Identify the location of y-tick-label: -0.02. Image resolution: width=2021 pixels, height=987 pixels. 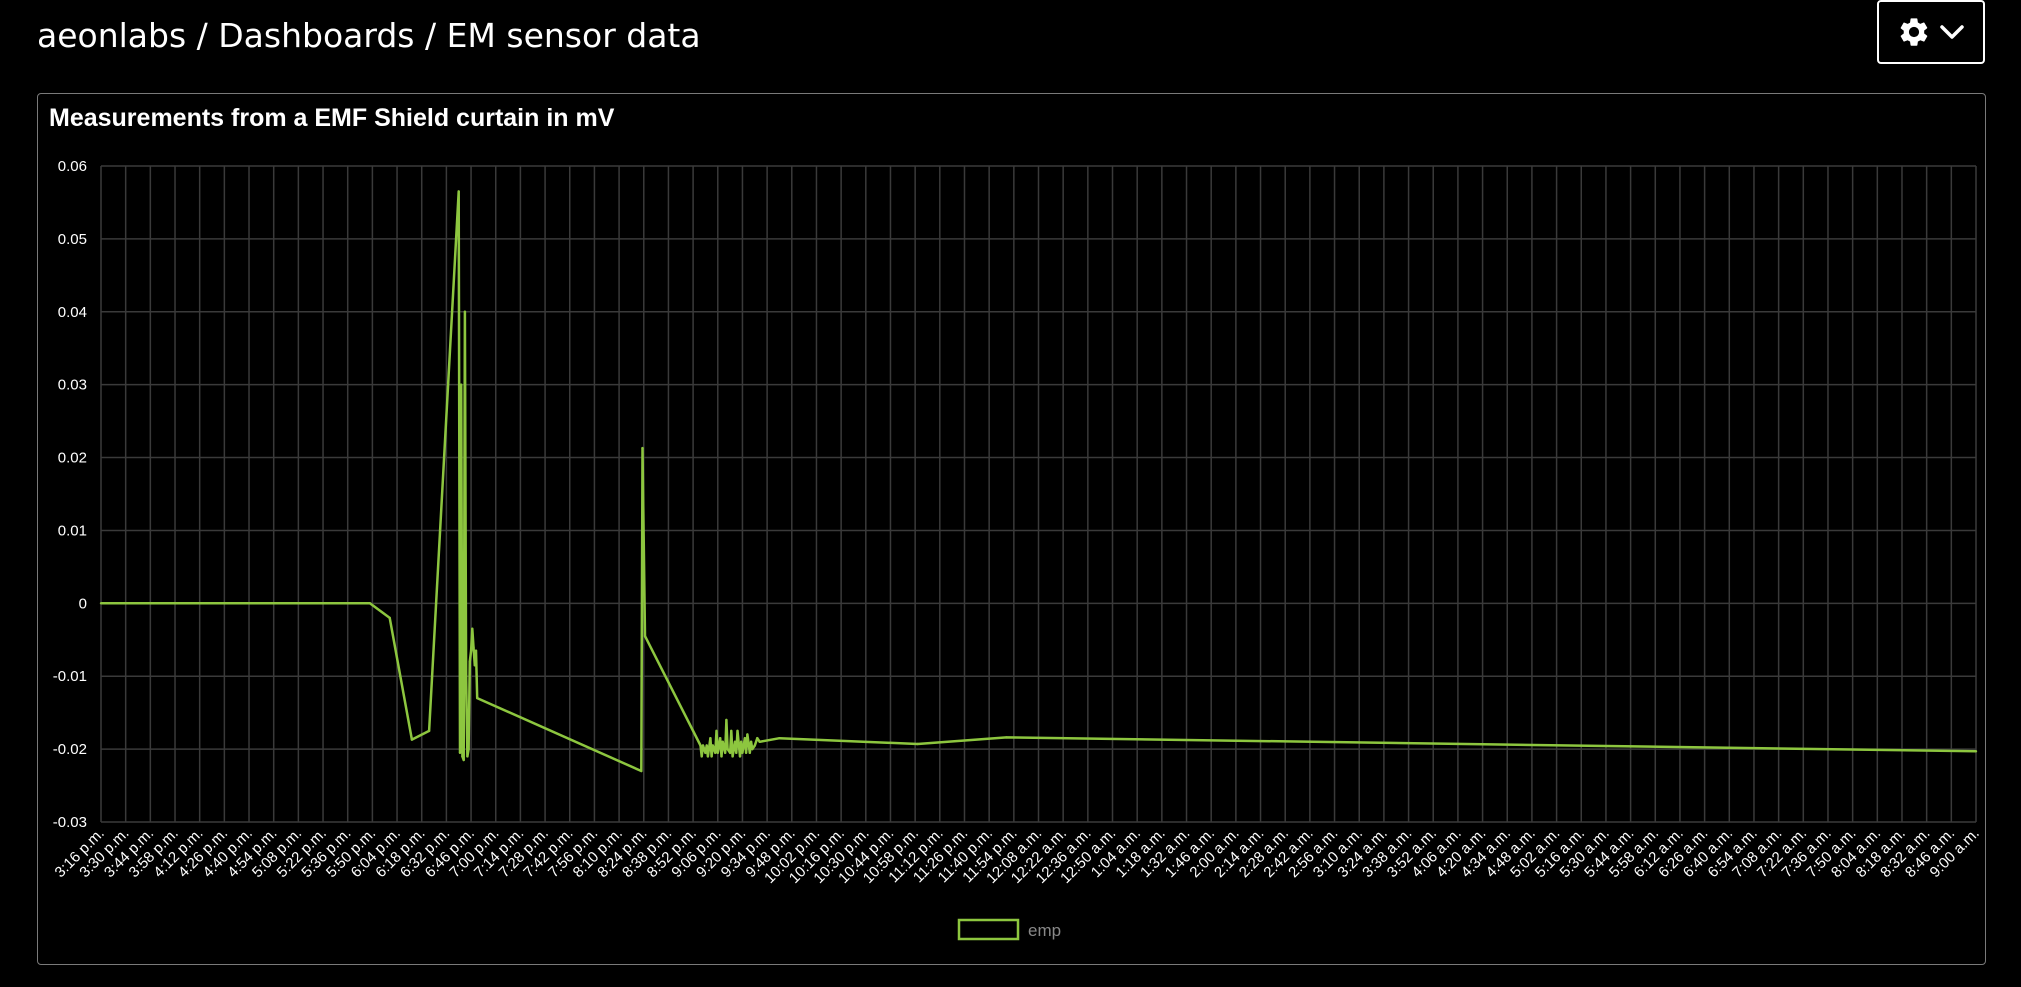
(70, 749).